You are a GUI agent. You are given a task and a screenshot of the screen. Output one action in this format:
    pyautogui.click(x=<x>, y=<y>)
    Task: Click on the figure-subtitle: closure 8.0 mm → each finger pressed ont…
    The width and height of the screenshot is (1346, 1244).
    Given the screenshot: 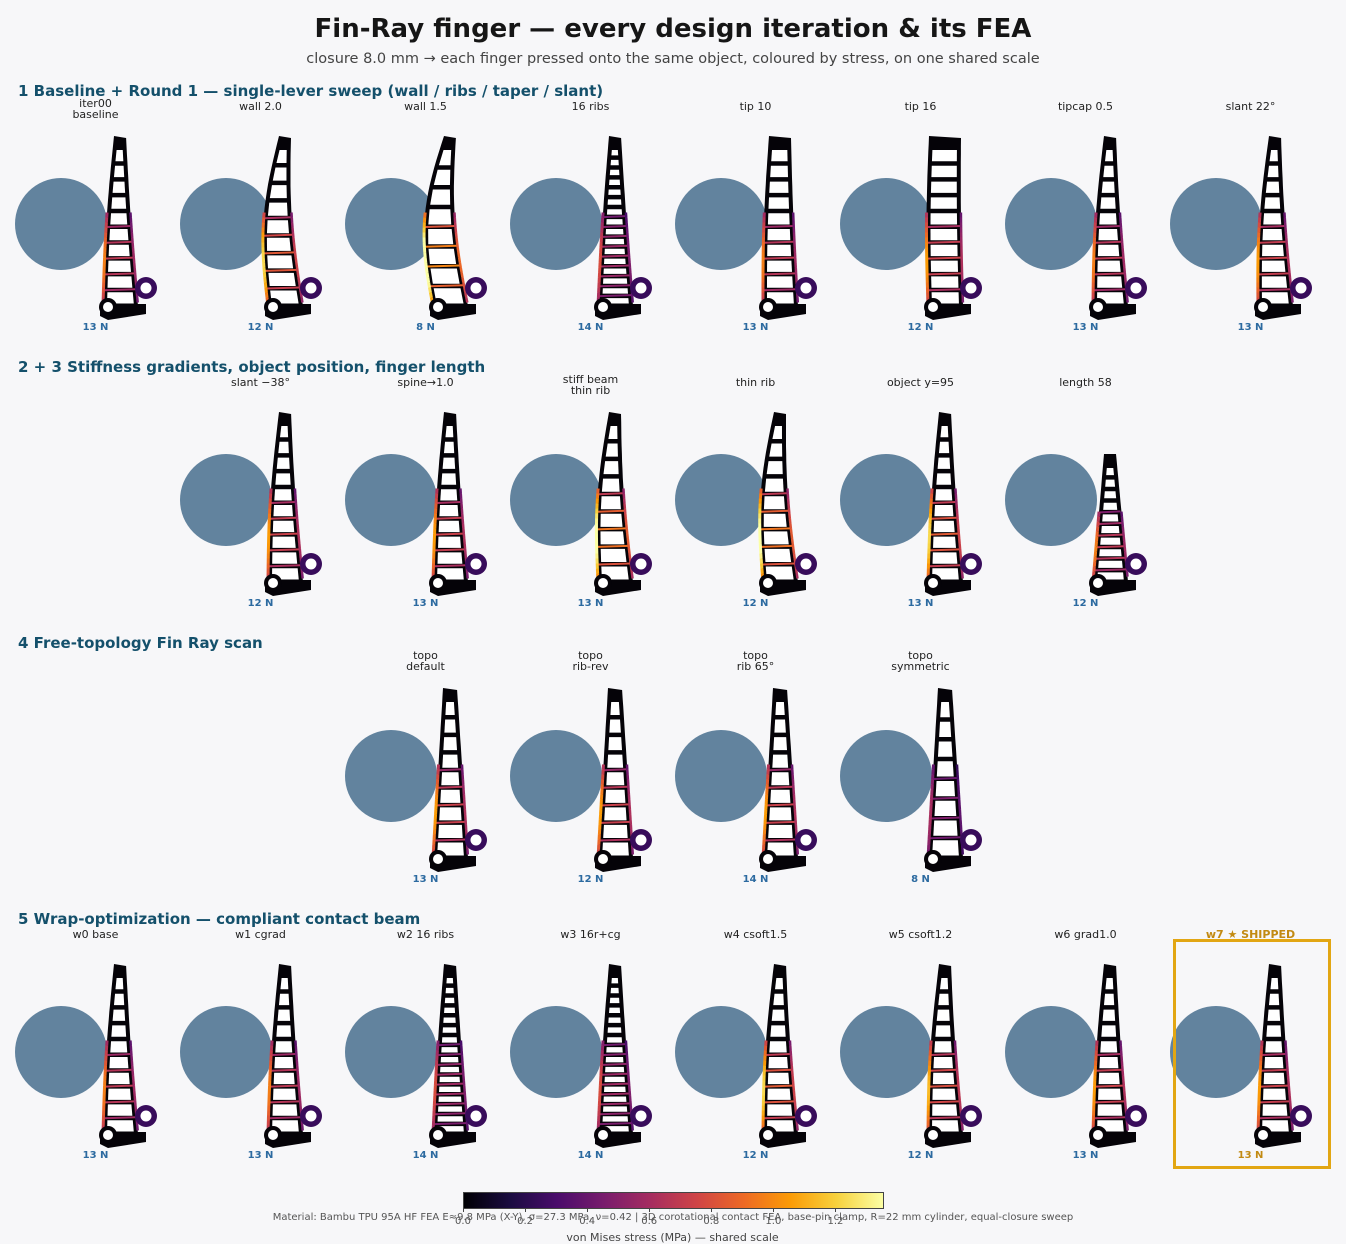 What is the action you would take?
    pyautogui.click(x=673, y=59)
    